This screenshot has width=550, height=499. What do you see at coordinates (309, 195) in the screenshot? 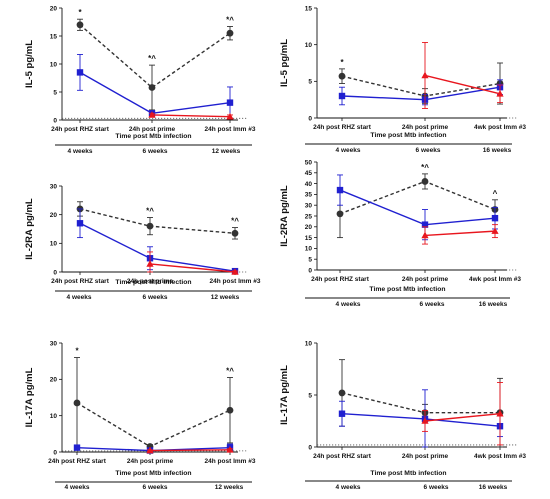
I see `y-tick-label: 35` at bounding box center [309, 195].